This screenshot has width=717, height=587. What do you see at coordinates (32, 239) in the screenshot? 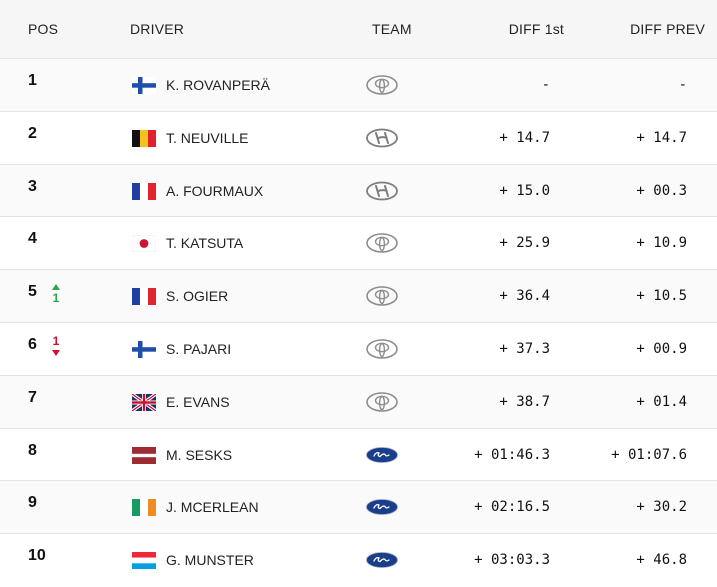
I see `position: 4` at bounding box center [32, 239].